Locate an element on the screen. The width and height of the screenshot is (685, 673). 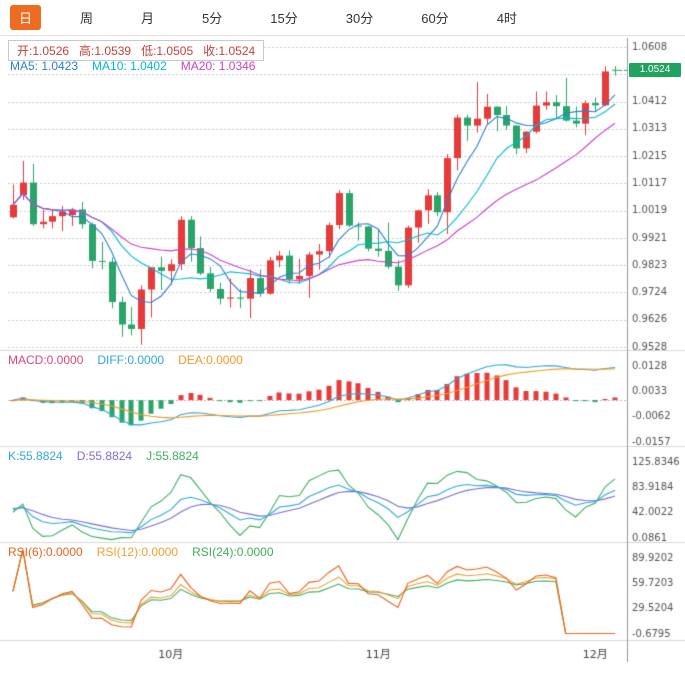
timeframe-tabbar: 日 周 月 5分 15分 30分 60分 4时 is located at coordinates (342, 18).